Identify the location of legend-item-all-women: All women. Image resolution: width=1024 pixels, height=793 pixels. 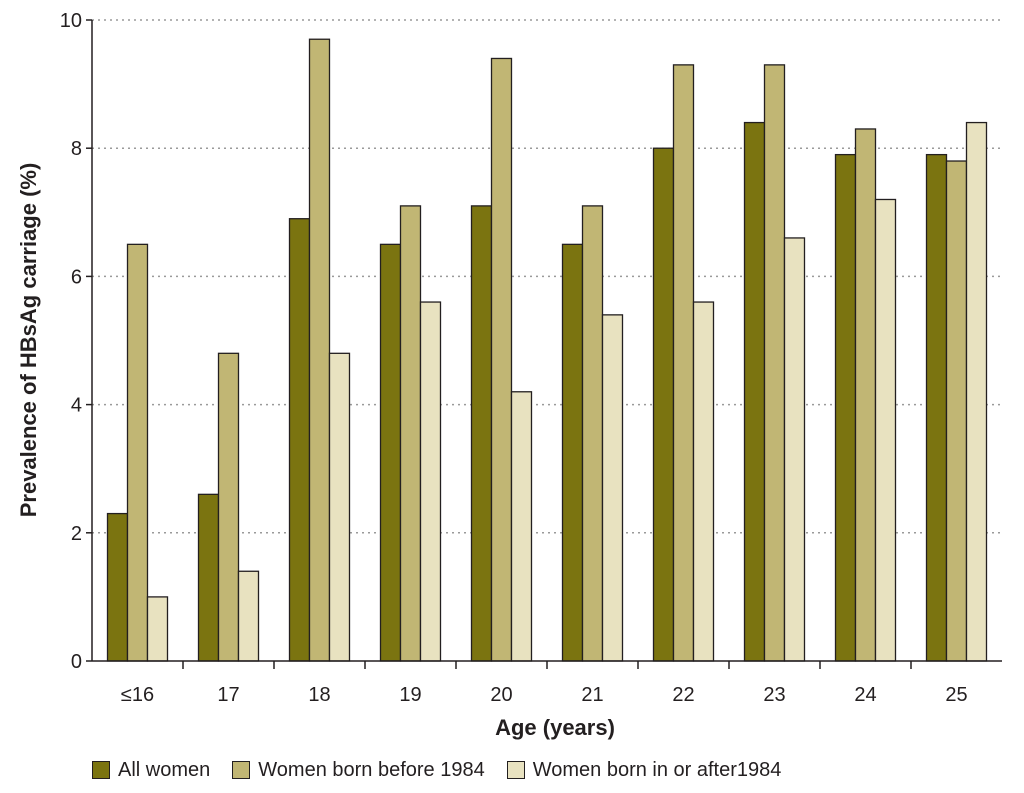
(151, 770).